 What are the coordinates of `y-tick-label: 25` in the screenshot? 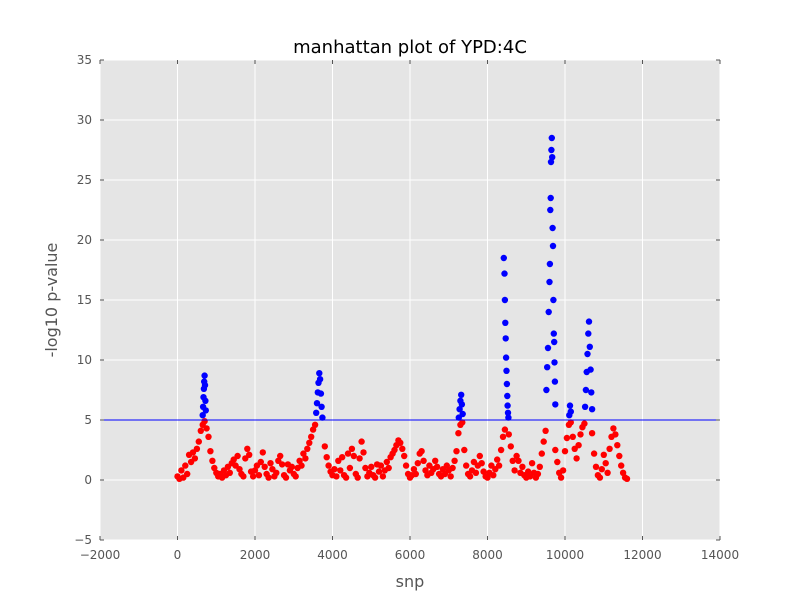 It's located at (84, 180).